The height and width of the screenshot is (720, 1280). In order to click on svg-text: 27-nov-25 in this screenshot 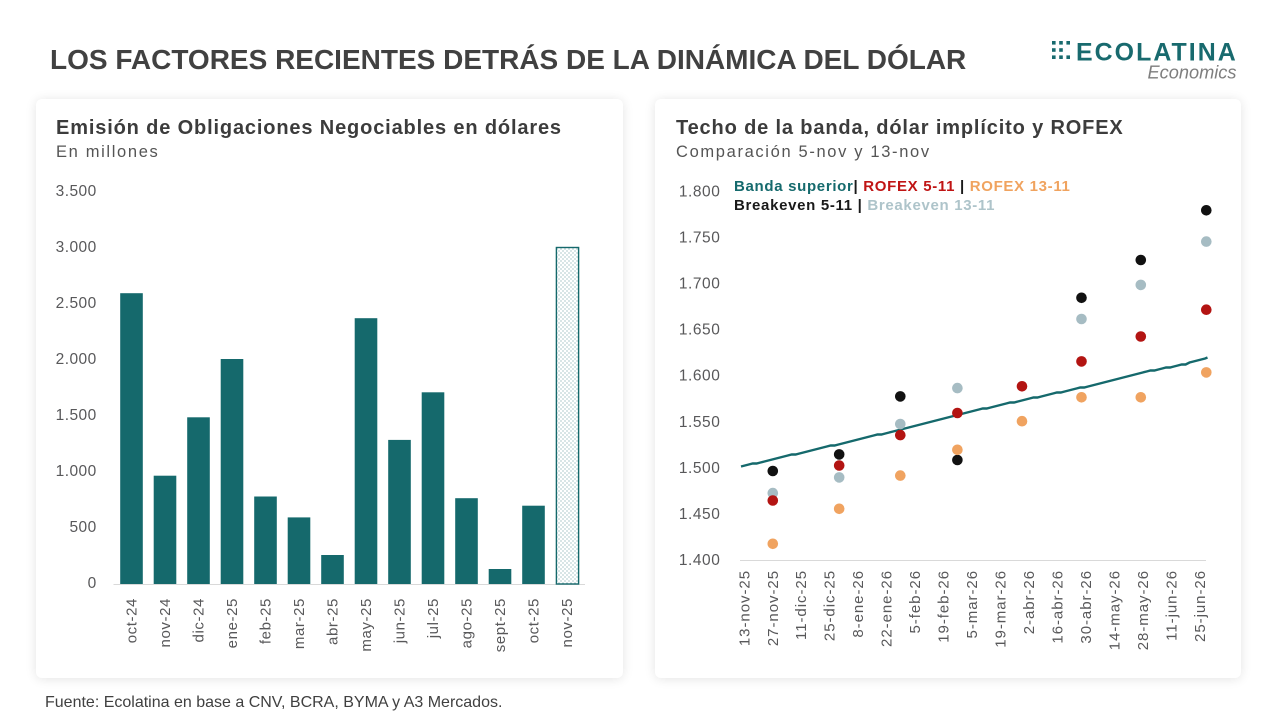, I will do `click(773, 608)`.